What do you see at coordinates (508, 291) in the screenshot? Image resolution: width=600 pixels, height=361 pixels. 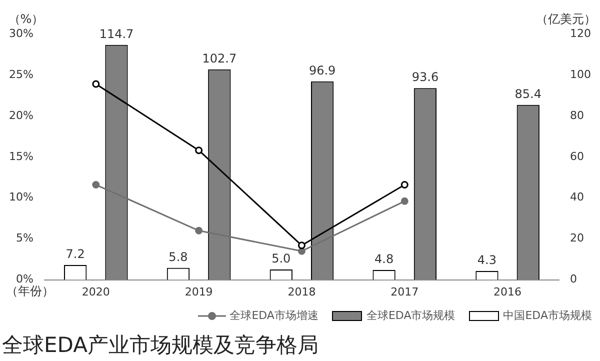 I see `x-tick-label: 2016` at bounding box center [508, 291].